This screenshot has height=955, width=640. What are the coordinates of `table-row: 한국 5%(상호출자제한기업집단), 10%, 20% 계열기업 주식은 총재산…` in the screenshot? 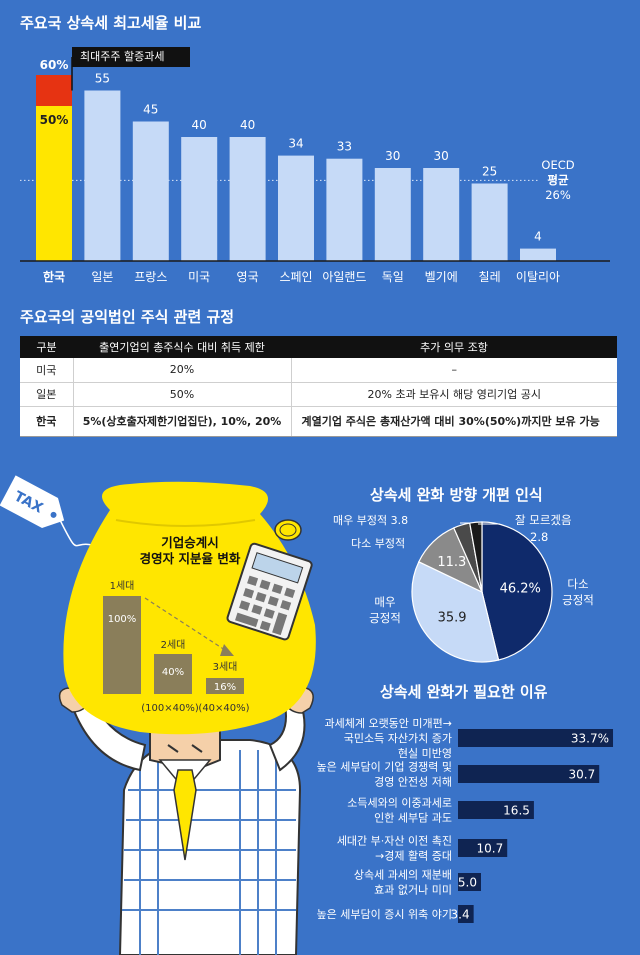 It's located at (318, 421).